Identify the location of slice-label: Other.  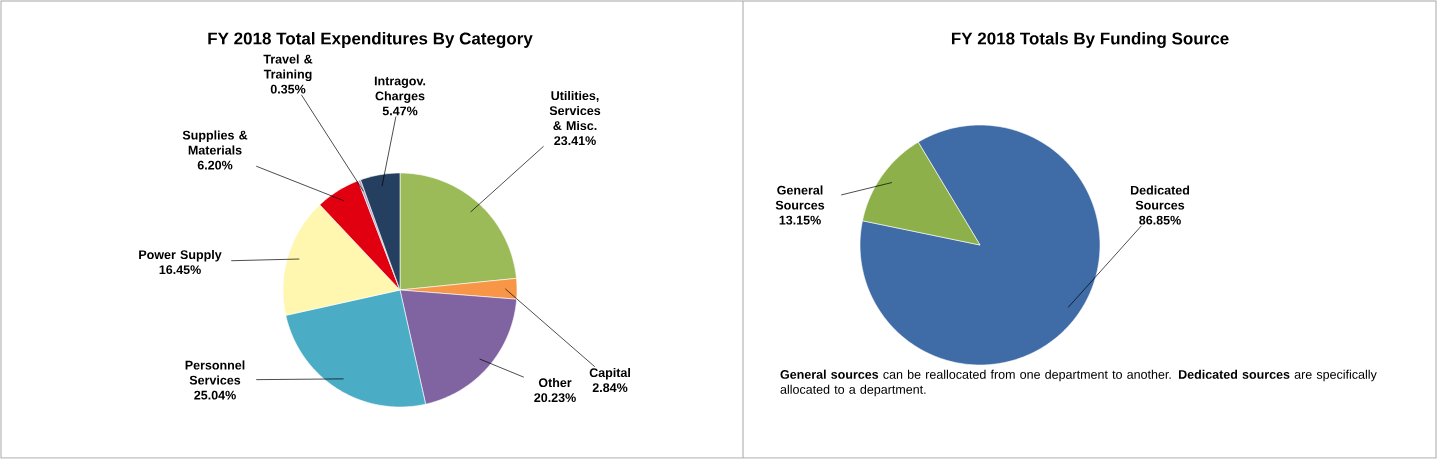
(555, 382).